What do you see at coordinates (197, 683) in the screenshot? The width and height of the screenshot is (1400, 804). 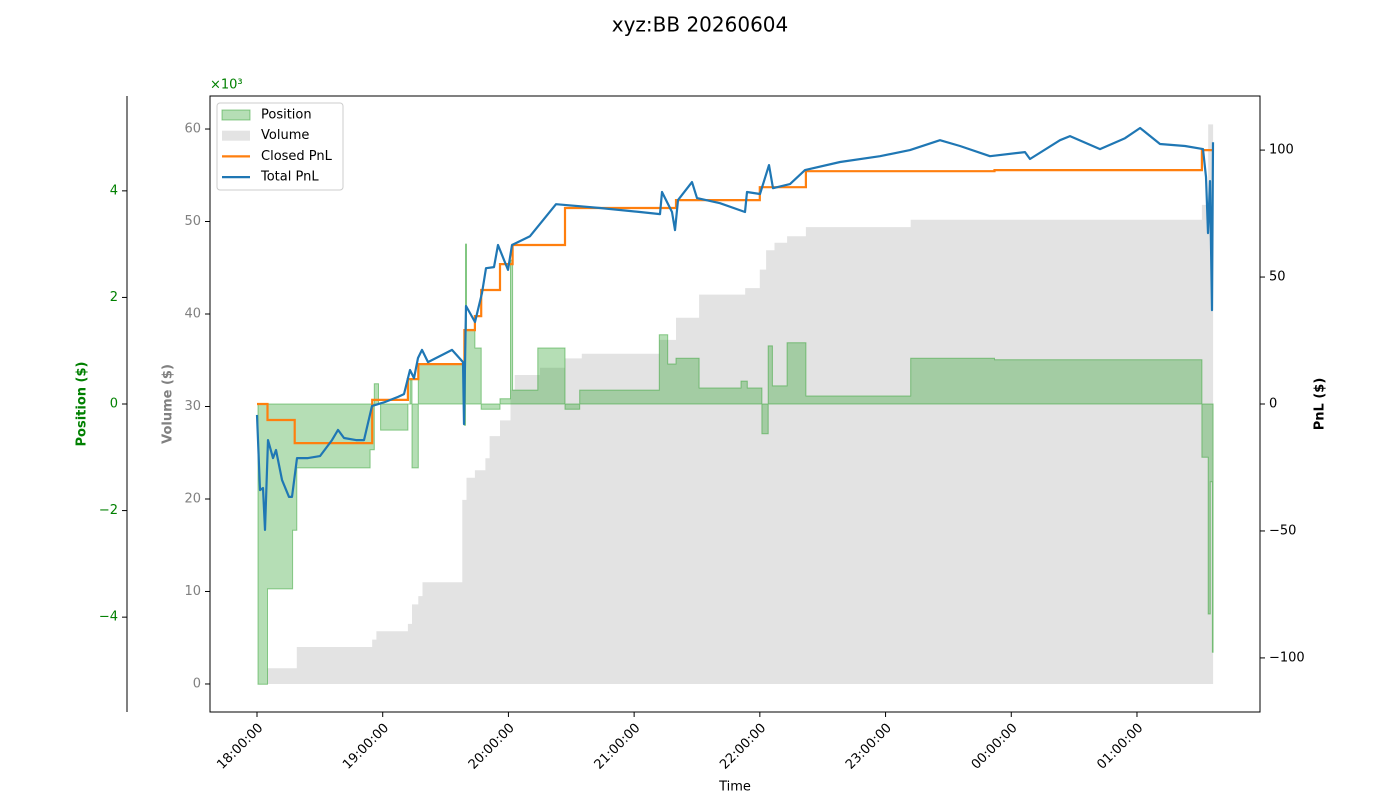 I see `volume-tick-label: 0` at bounding box center [197, 683].